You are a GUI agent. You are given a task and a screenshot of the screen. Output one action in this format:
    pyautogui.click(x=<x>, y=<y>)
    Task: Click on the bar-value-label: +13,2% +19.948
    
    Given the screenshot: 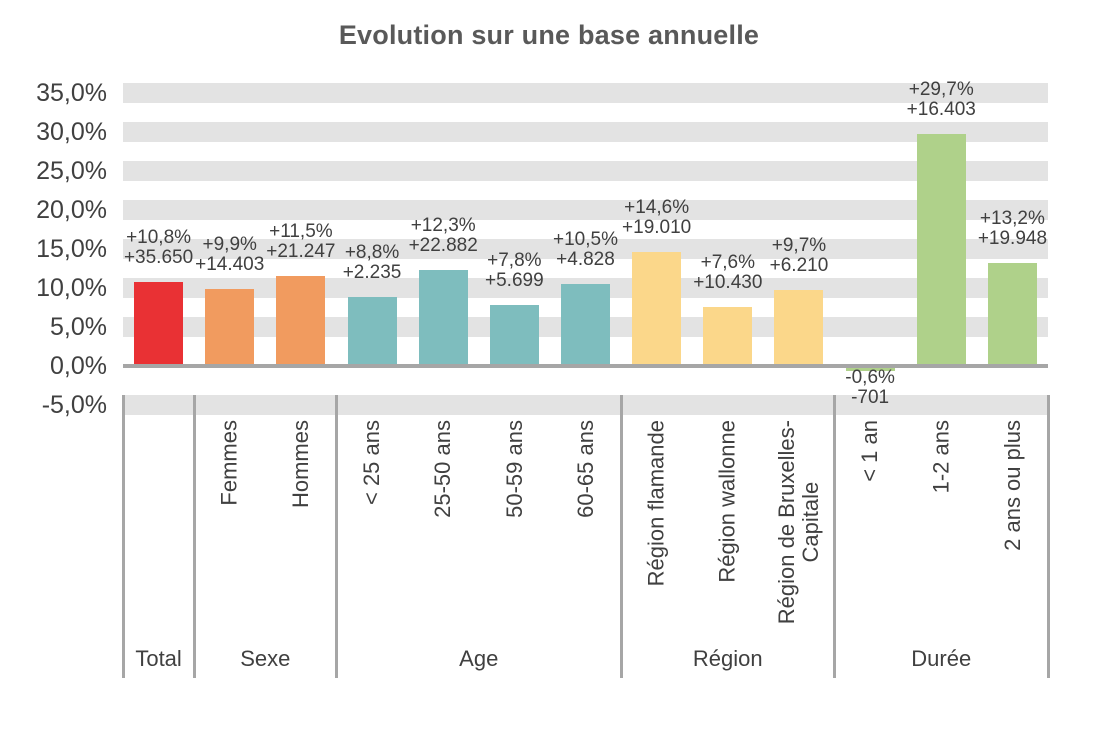 What is the action you would take?
    pyautogui.click(x=1012, y=229)
    